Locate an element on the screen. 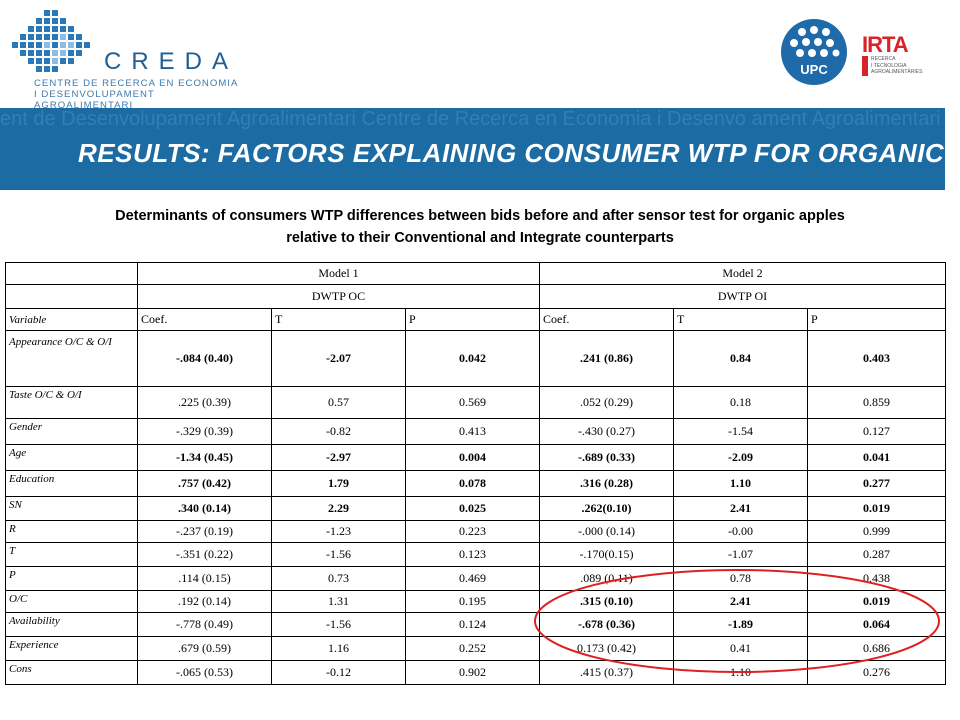 The image size is (960, 720). upc-label: UPC is located at coordinates (814, 69).